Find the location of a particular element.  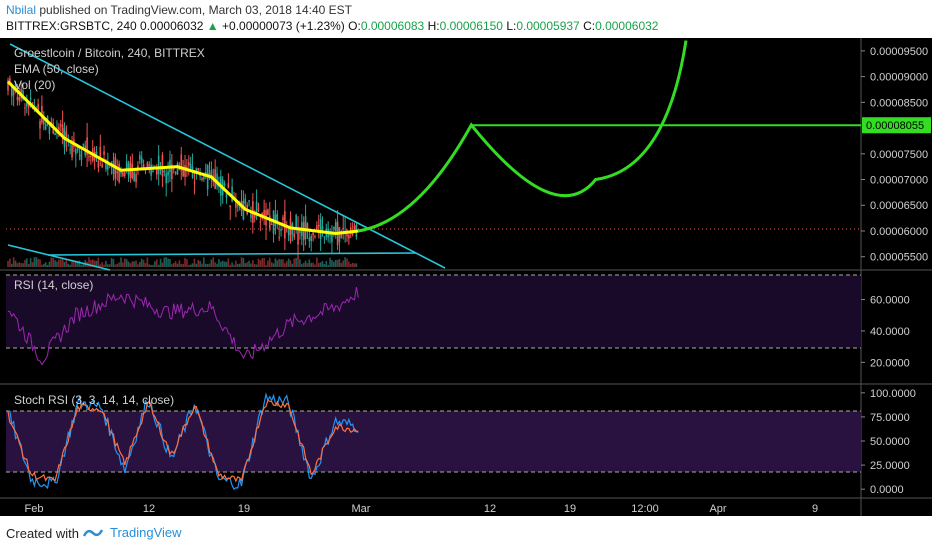

high-value: 0.00006150 is located at coordinates (471, 26).